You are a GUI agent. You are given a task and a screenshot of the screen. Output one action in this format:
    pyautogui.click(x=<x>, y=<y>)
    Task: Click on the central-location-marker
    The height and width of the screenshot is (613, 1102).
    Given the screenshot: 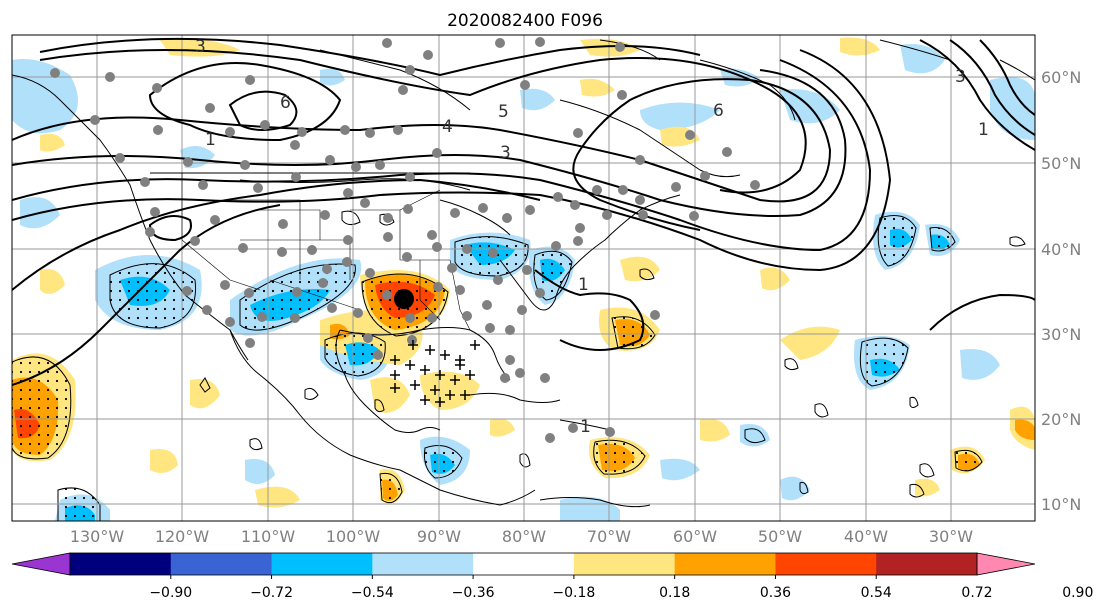 What is the action you would take?
    pyautogui.click(x=404, y=299)
    